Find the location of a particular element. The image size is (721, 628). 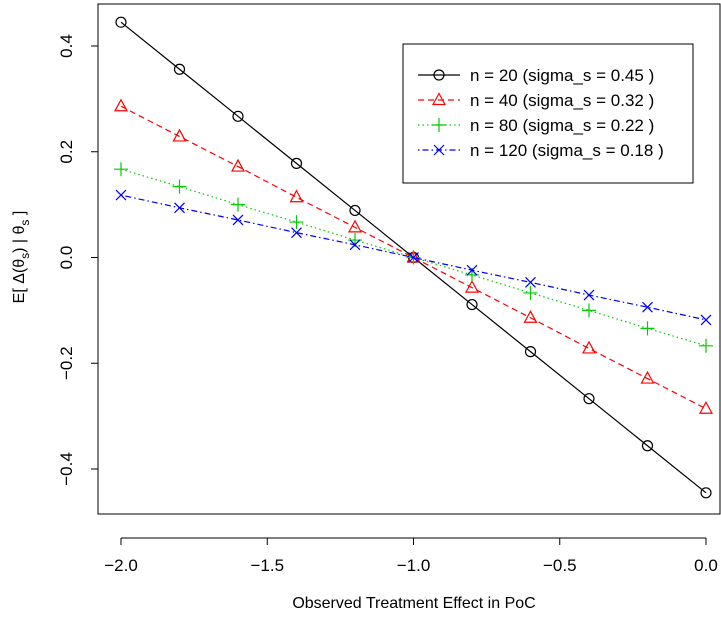

legend-entry: n = 20 (sigma_s = 0.45 ) is located at coordinates (536, 75).